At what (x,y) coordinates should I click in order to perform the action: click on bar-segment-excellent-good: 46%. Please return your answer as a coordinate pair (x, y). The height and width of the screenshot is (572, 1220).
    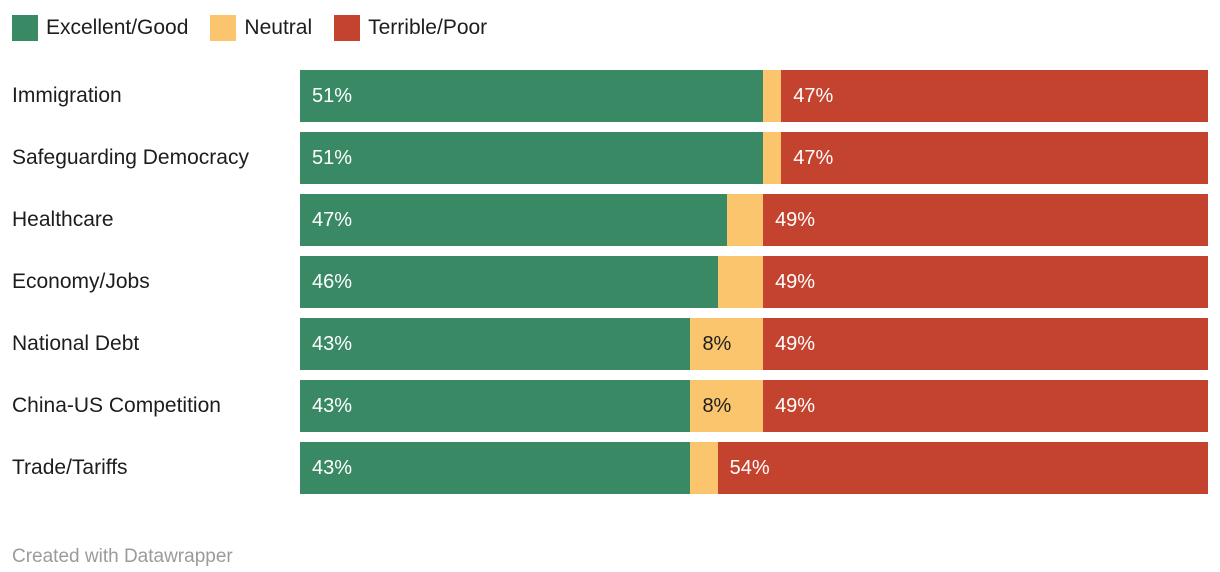
    Looking at the image, I should click on (509, 282).